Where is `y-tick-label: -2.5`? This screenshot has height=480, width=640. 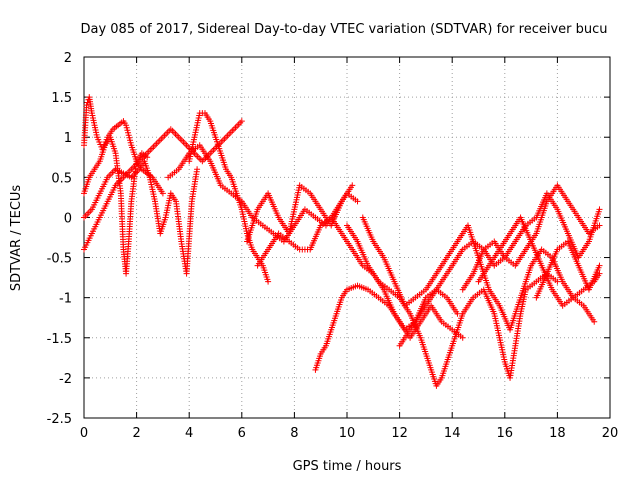 y-tick-label: -2.5 is located at coordinates (59, 419).